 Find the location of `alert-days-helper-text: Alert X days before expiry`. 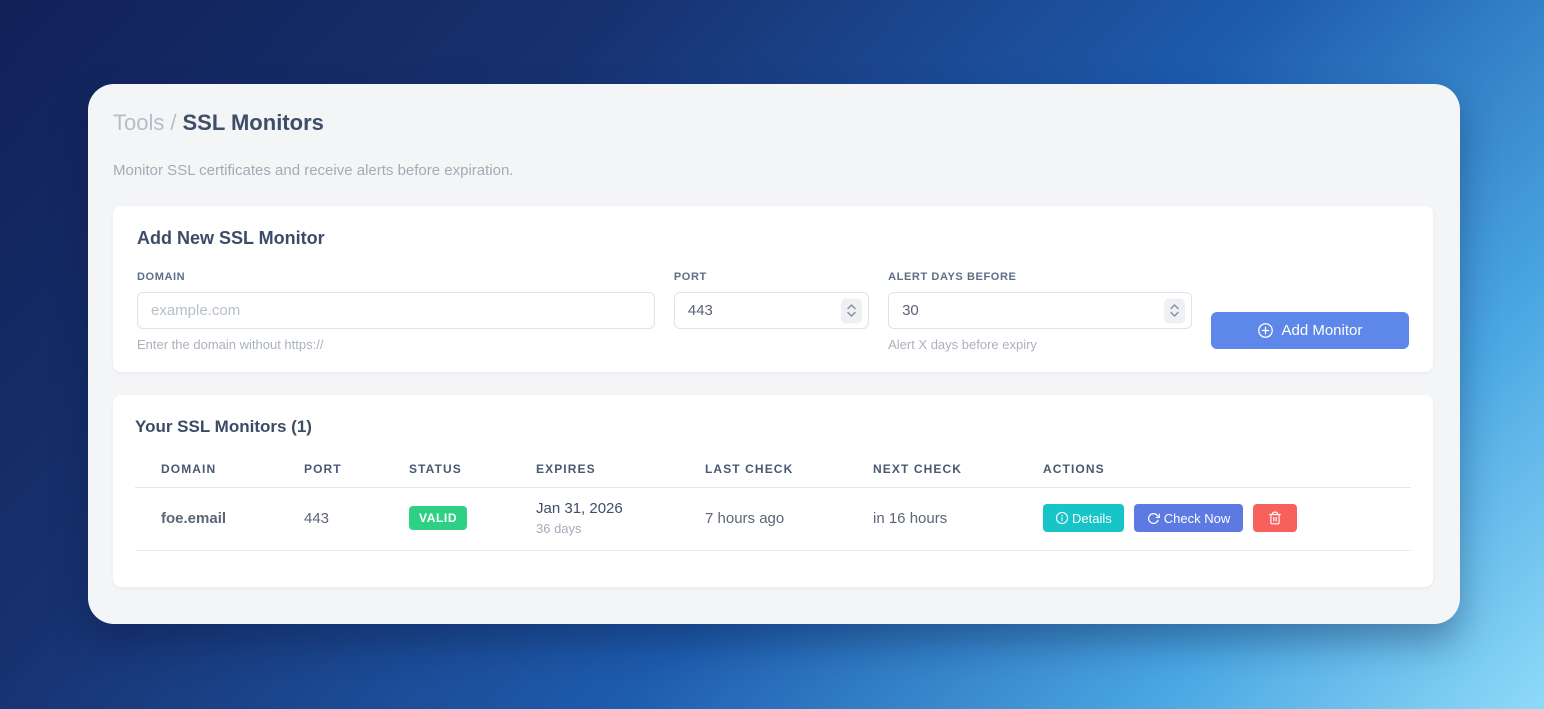

alert-days-helper-text: Alert X days before expiry is located at coordinates (962, 345).